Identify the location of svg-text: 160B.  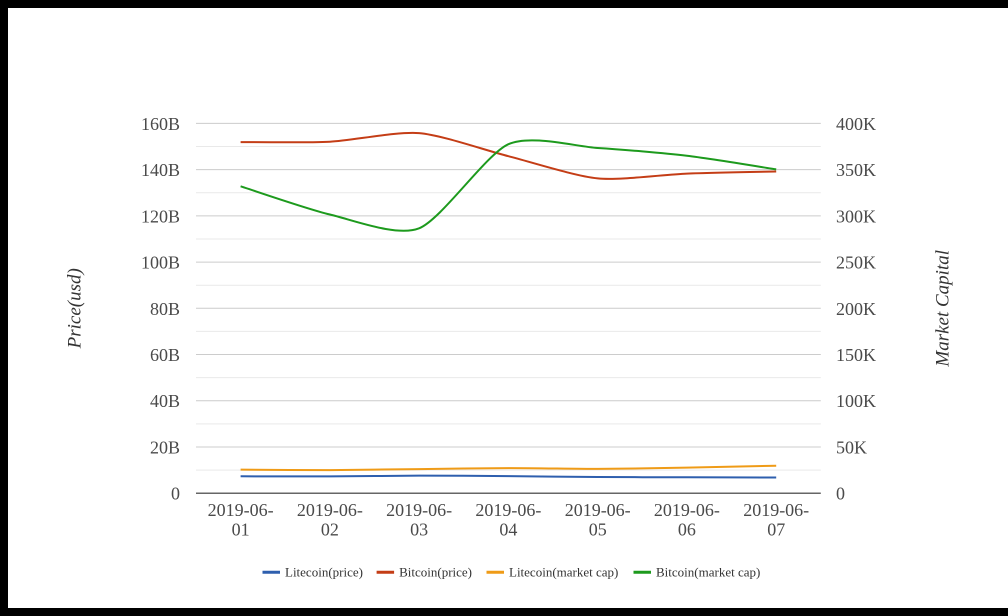
(160, 124).